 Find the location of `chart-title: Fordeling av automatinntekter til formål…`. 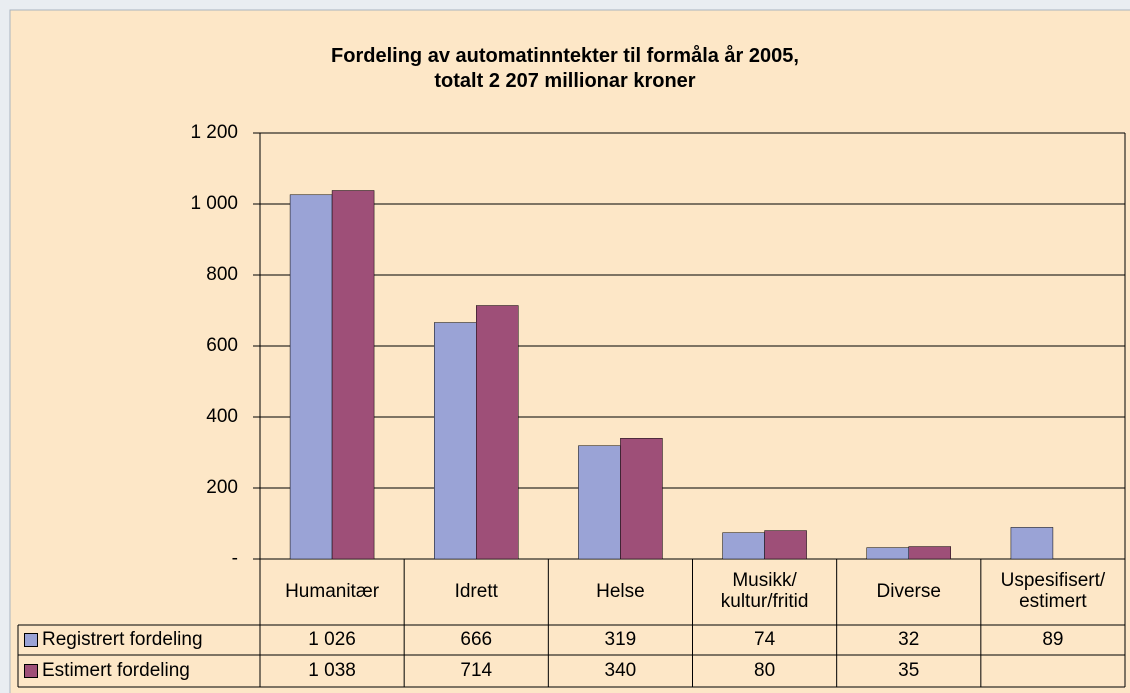

chart-title: Fordeling av automatinntekter til formål… is located at coordinates (565, 68).